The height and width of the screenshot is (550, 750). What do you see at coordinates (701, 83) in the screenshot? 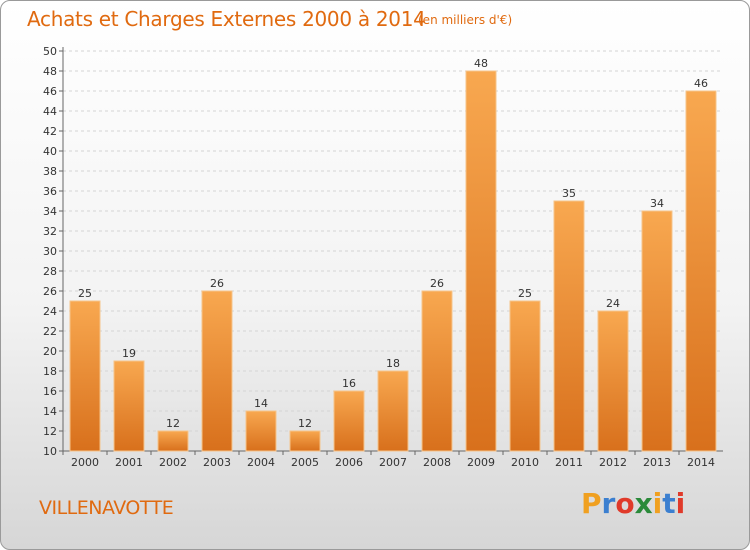
I see `value-label: 46` at bounding box center [701, 83].